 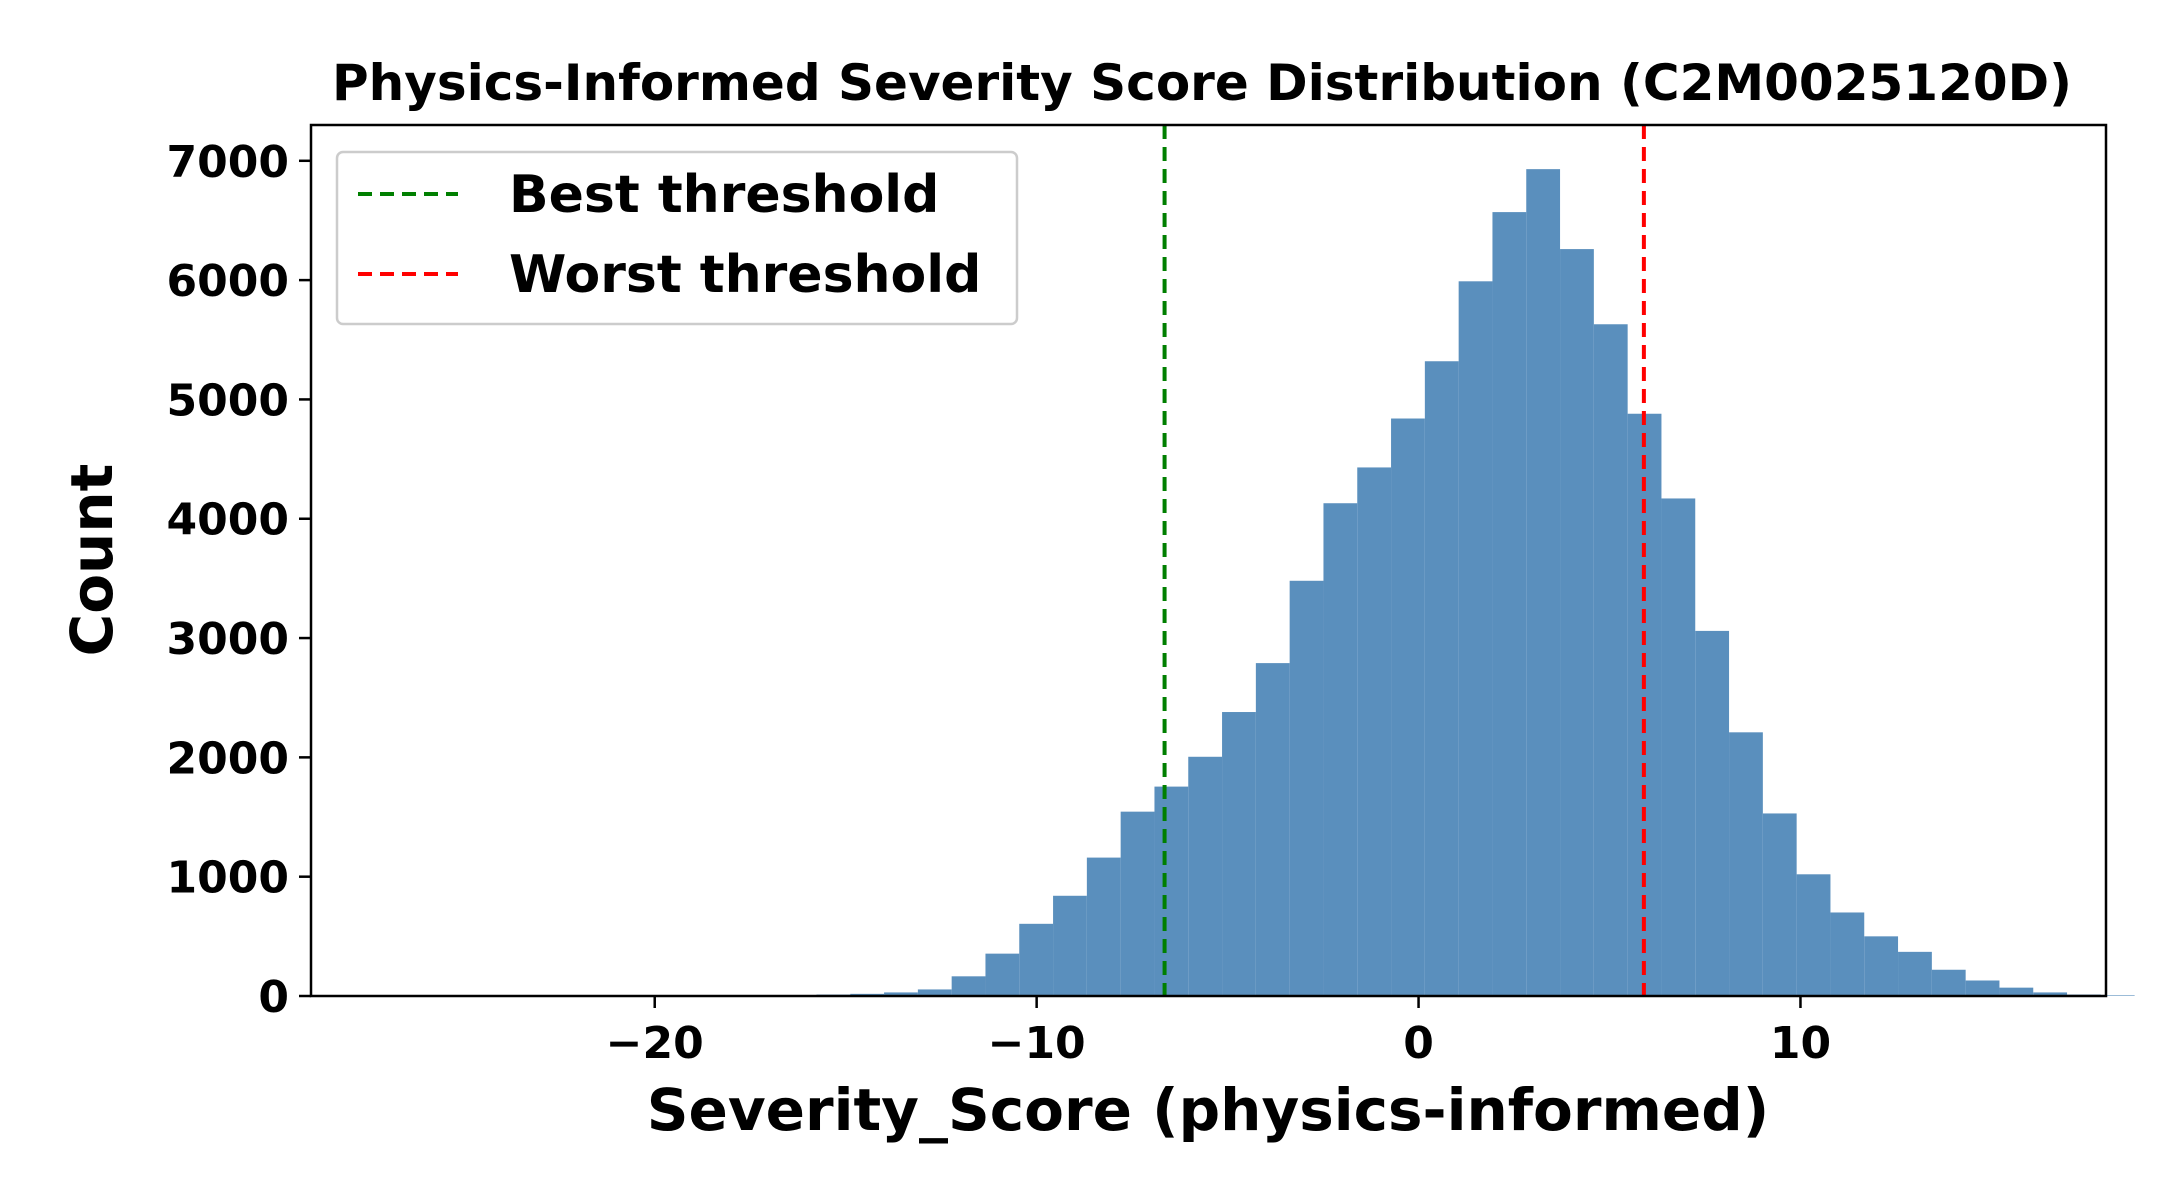 I want to click on legend-worst-label: Worst threshold, so click(x=745, y=275).